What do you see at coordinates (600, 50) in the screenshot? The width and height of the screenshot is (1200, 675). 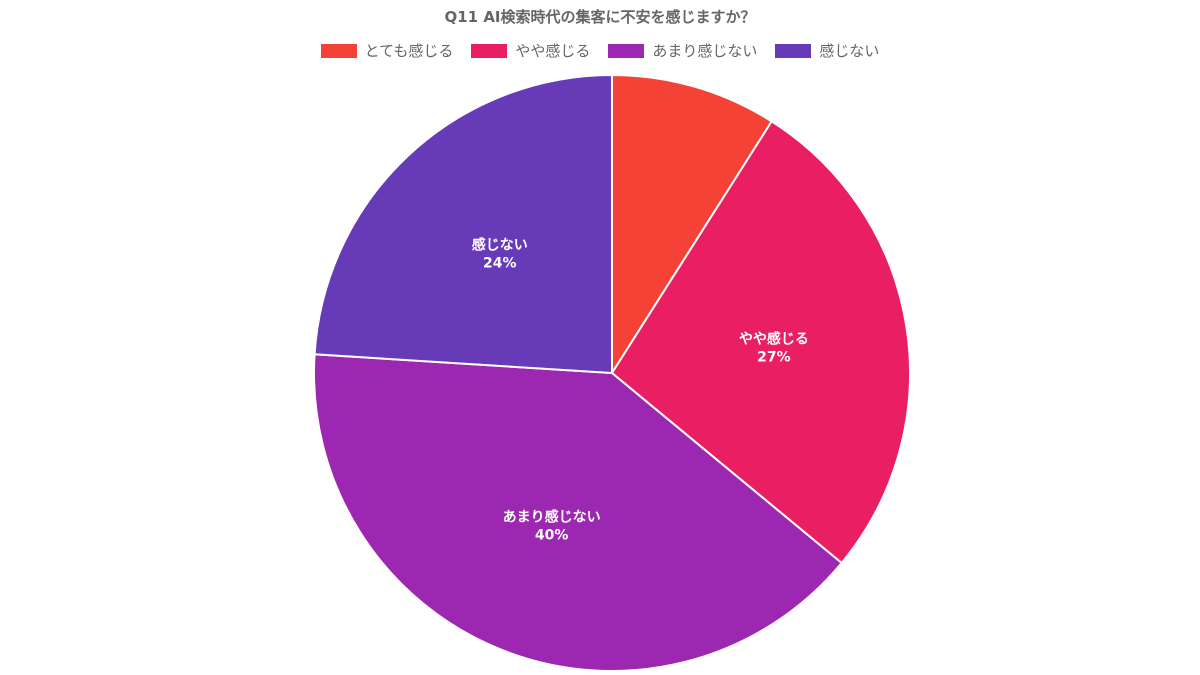 I see `legend: とても感じる やや感じる あまり感じない 感じない` at bounding box center [600, 50].